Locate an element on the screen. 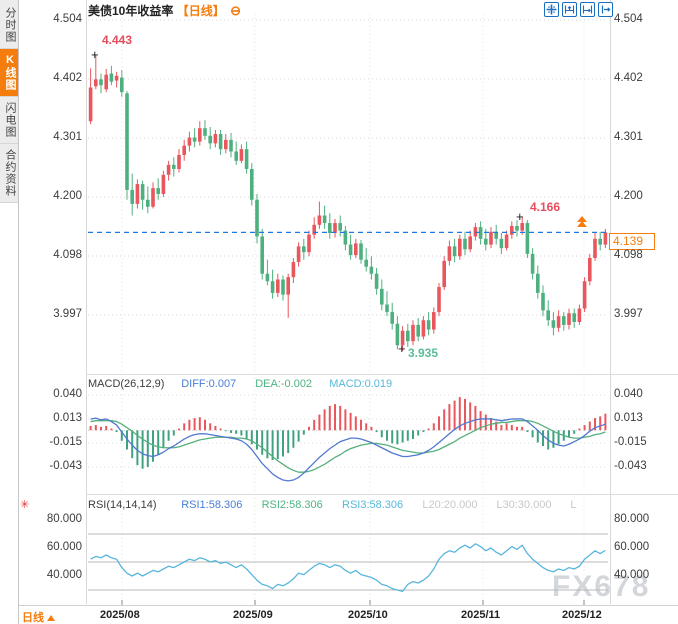 The height and width of the screenshot is (624, 678). sidebar-tab-contract-info: 合约资料 is located at coordinates (9, 173).